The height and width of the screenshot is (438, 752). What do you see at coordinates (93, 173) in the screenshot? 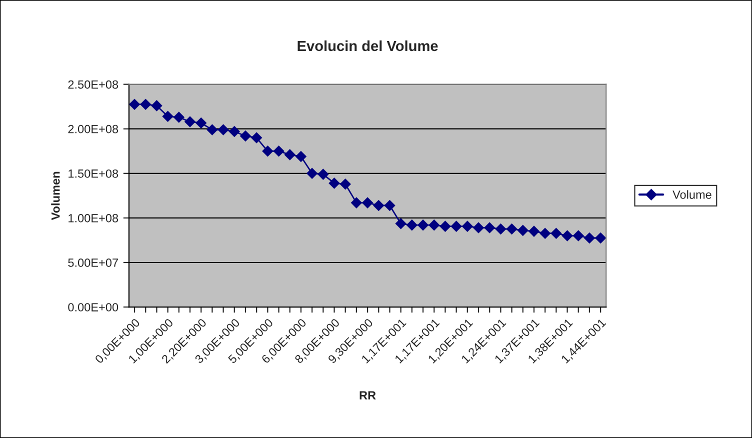
I see `y-tick-label: 1.50E+08` at bounding box center [93, 173].